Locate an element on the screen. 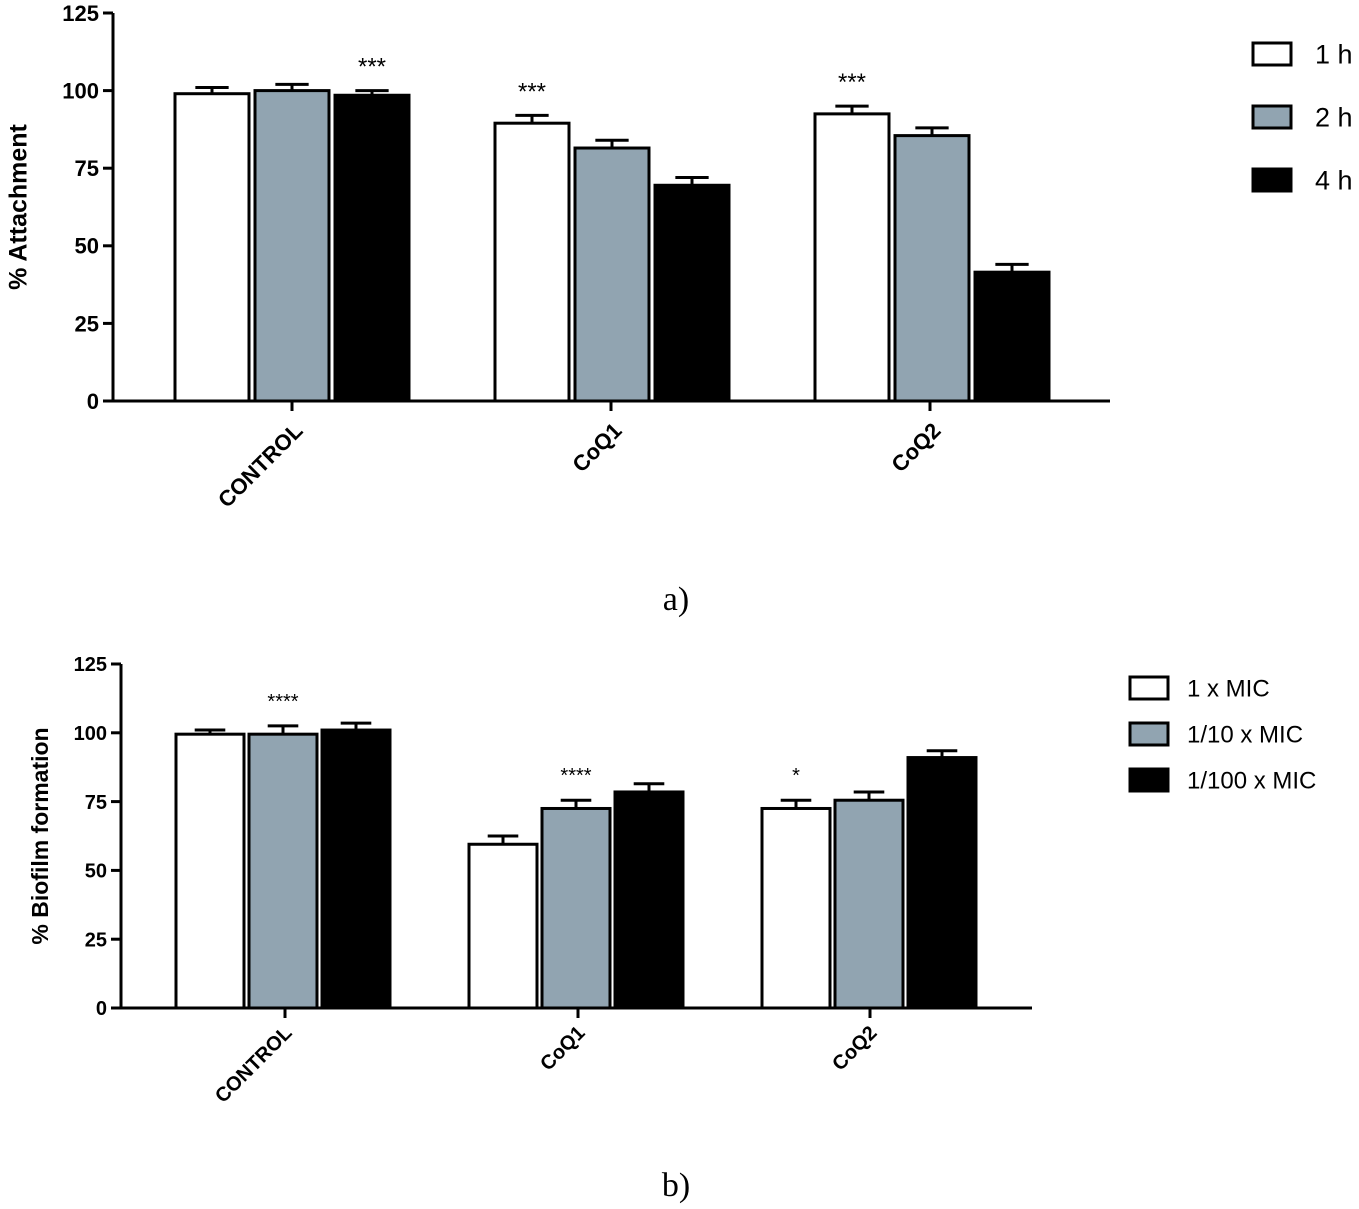 This screenshot has height=1209, width=1359. legend-label: 4 h is located at coordinates (1334, 181).